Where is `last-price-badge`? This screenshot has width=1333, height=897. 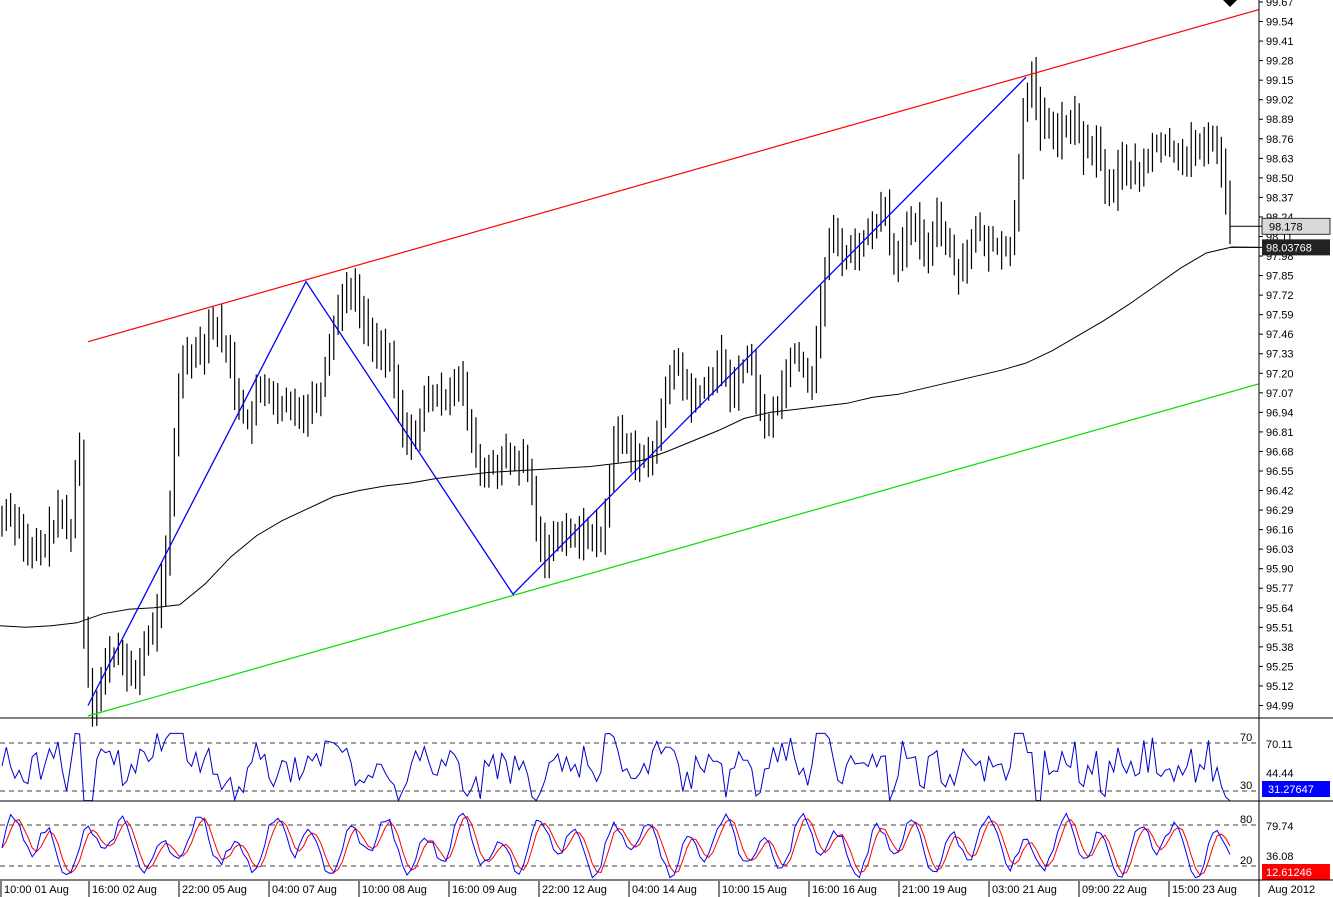
last-price-badge is located at coordinates (1296, 226).